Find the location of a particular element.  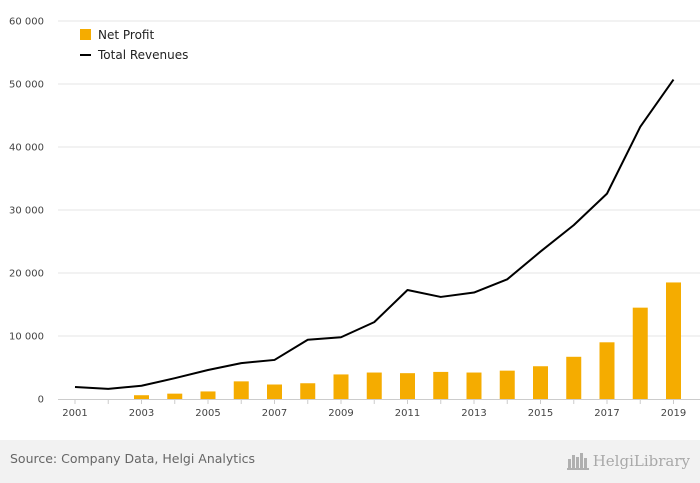

x-tick-label: 2009 is located at coordinates (340, 413).